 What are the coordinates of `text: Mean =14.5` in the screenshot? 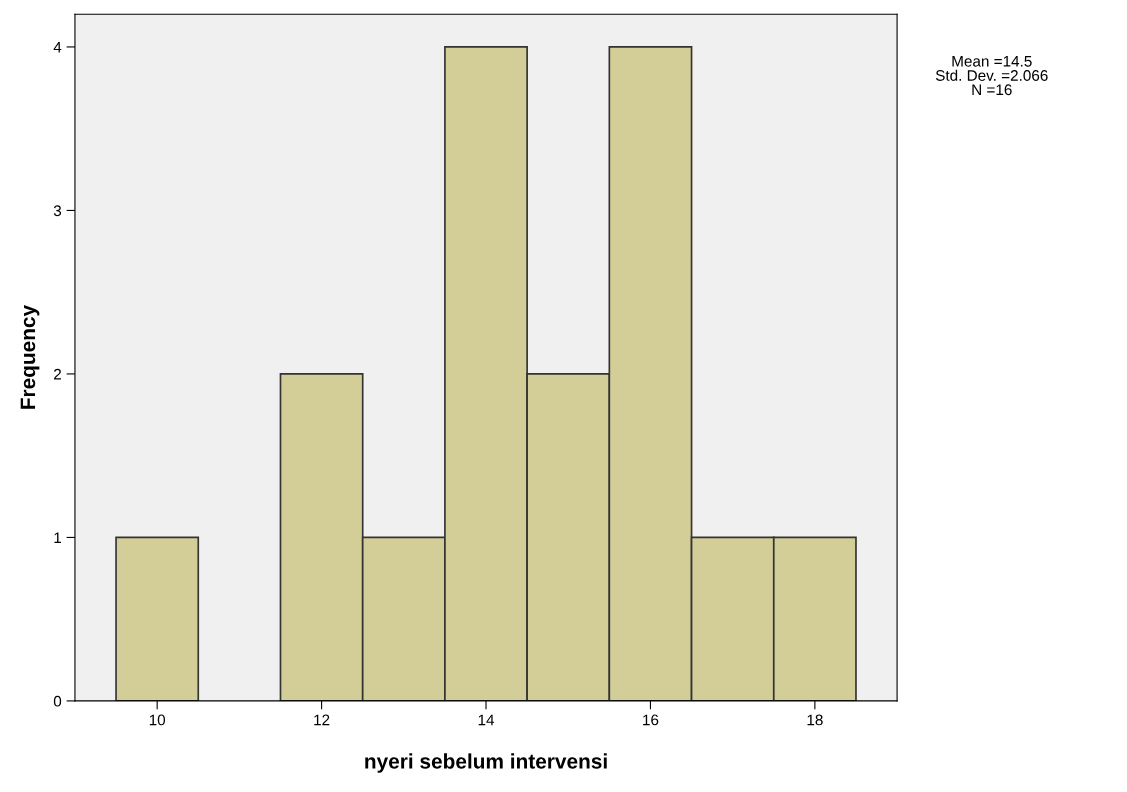 It's located at (992, 61).